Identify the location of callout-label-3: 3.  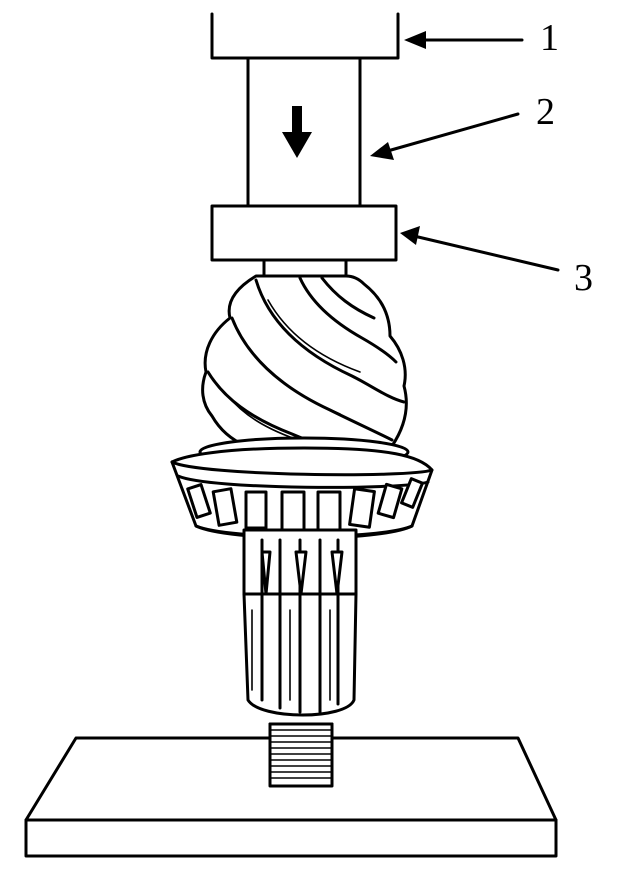
(583, 278).